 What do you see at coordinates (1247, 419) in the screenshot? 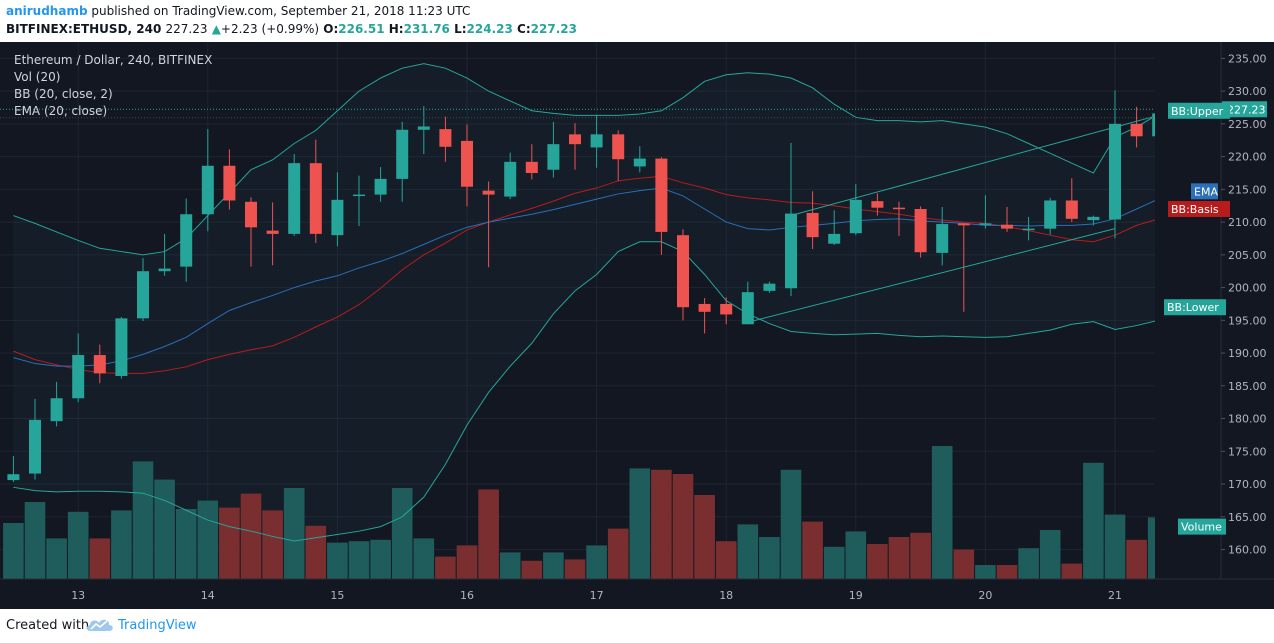
I see `price-tick-label: 180.00` at bounding box center [1247, 419].